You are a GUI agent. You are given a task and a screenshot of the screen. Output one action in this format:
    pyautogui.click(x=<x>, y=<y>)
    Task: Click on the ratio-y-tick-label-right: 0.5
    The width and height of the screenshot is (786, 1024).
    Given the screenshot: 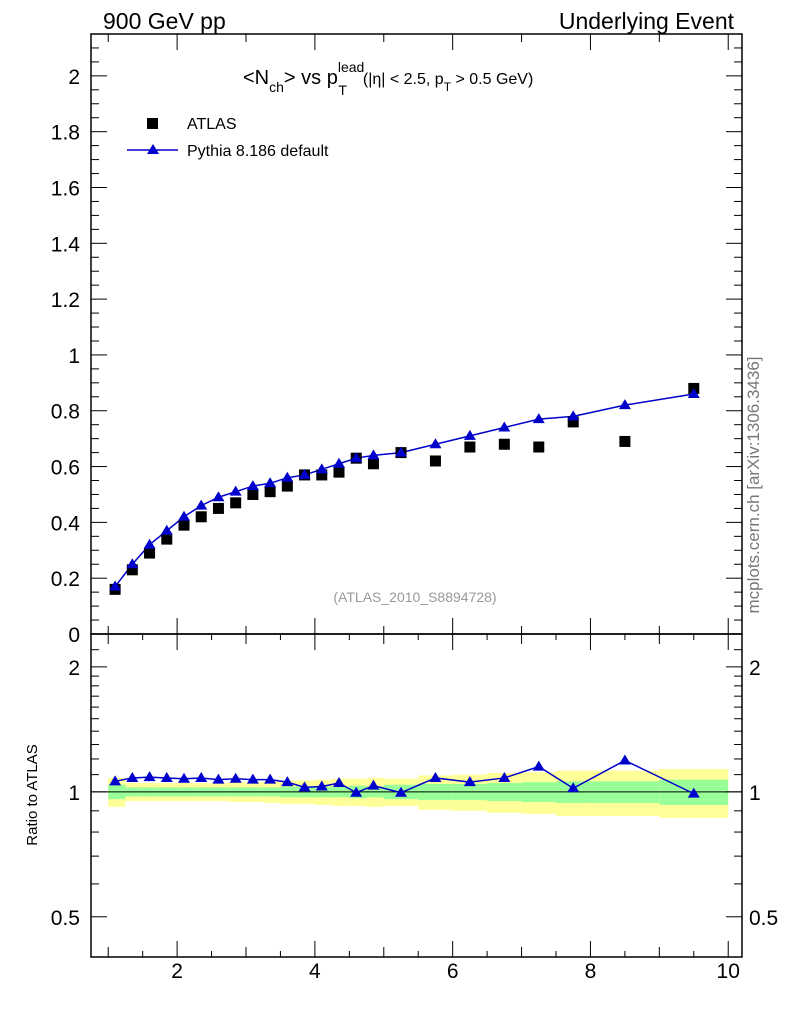 What is the action you would take?
    pyautogui.click(x=763, y=918)
    